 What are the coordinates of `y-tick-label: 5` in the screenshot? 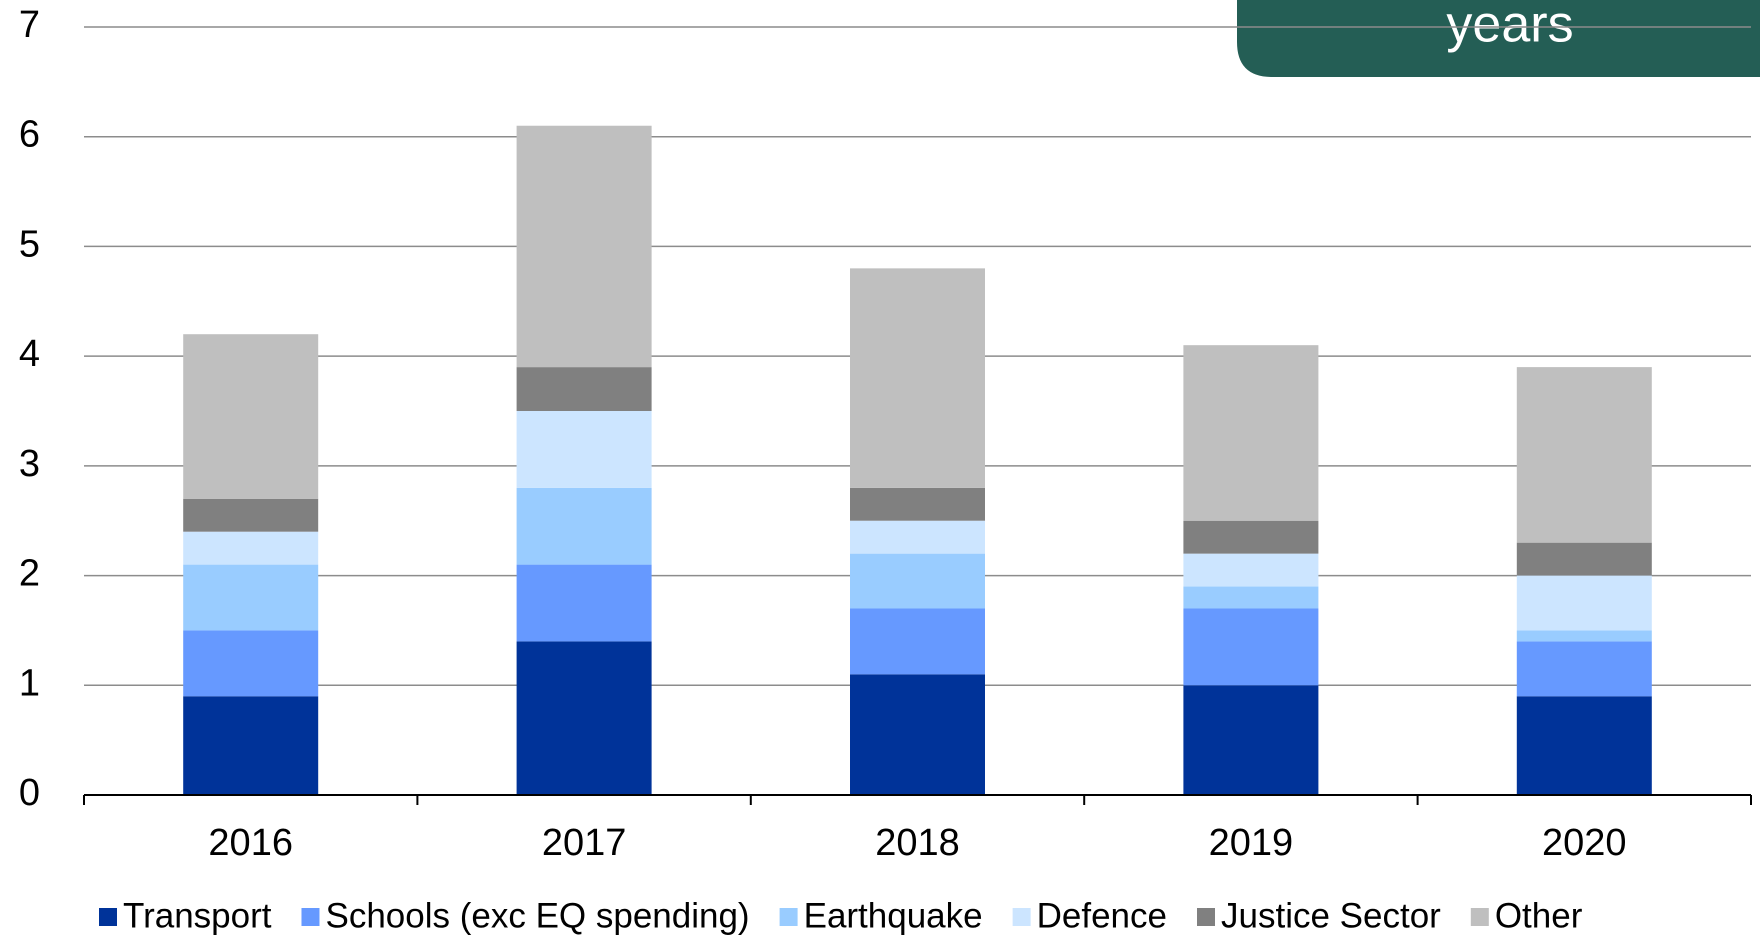 It's located at (29, 244).